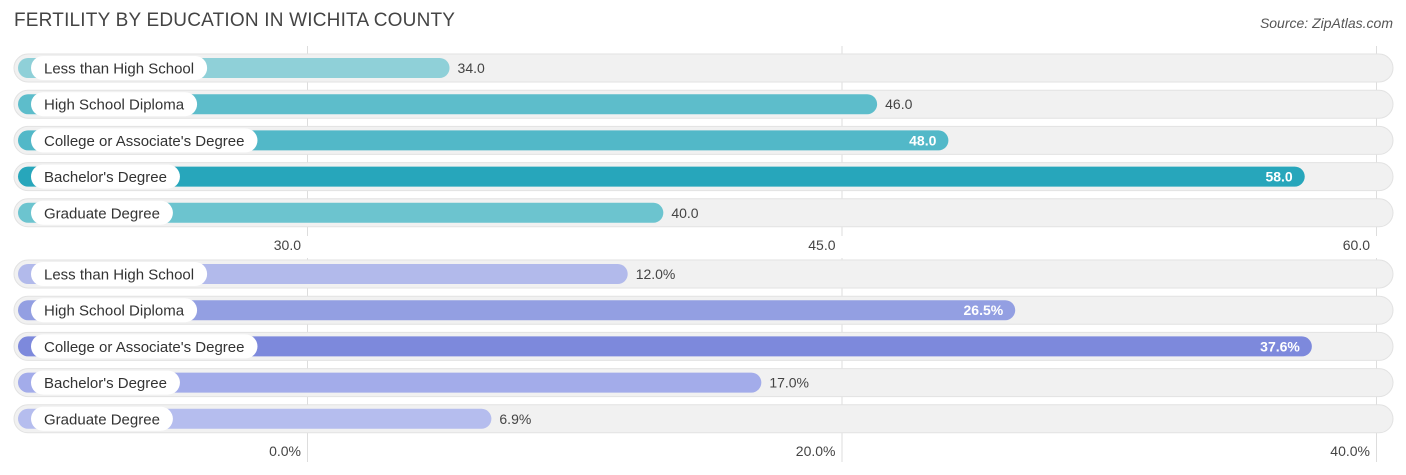 This screenshot has height=475, width=1406. I want to click on value-label: 34.0, so click(471, 68).